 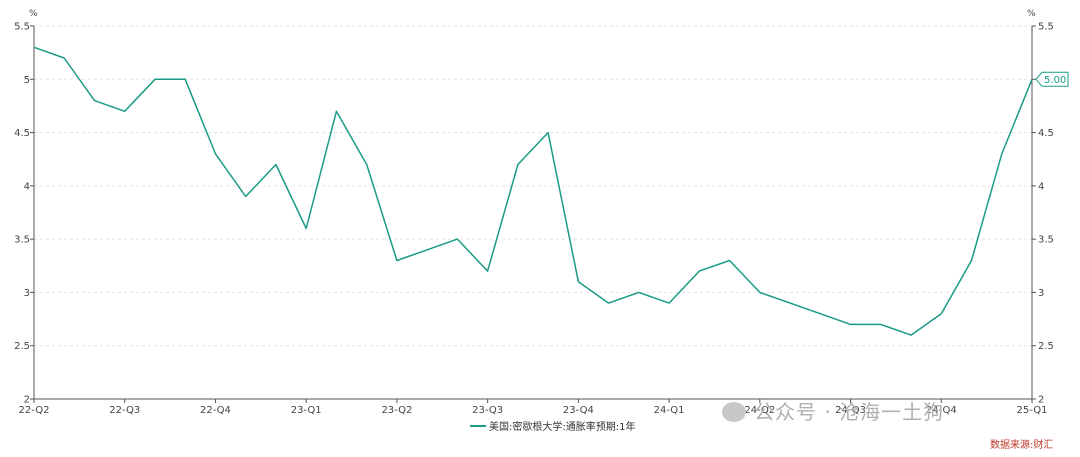 What do you see at coordinates (734, 412) in the screenshot?
I see `wechat-icon` at bounding box center [734, 412].